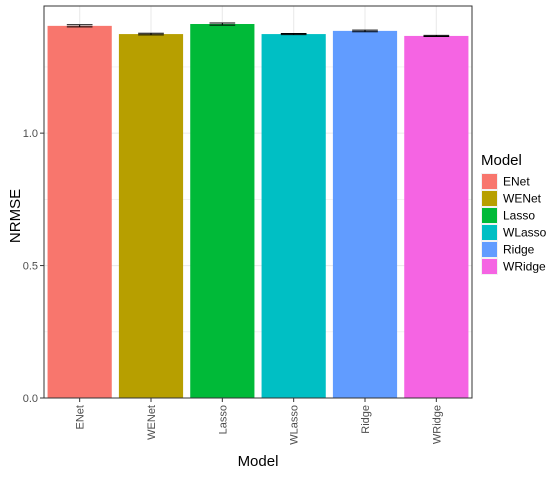 Image resolution: width=550 pixels, height=478 pixels. I want to click on legend-label-wridge: WRidge, so click(524, 267).